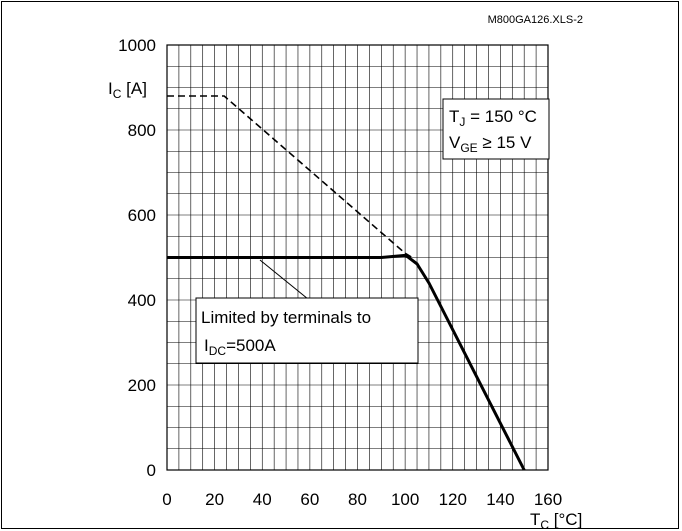 Image resolution: width=682 pixels, height=531 pixels. Describe the element at coordinates (240, 347) in the screenshot. I see `limit-note-line2: IDC=500A` at that location.